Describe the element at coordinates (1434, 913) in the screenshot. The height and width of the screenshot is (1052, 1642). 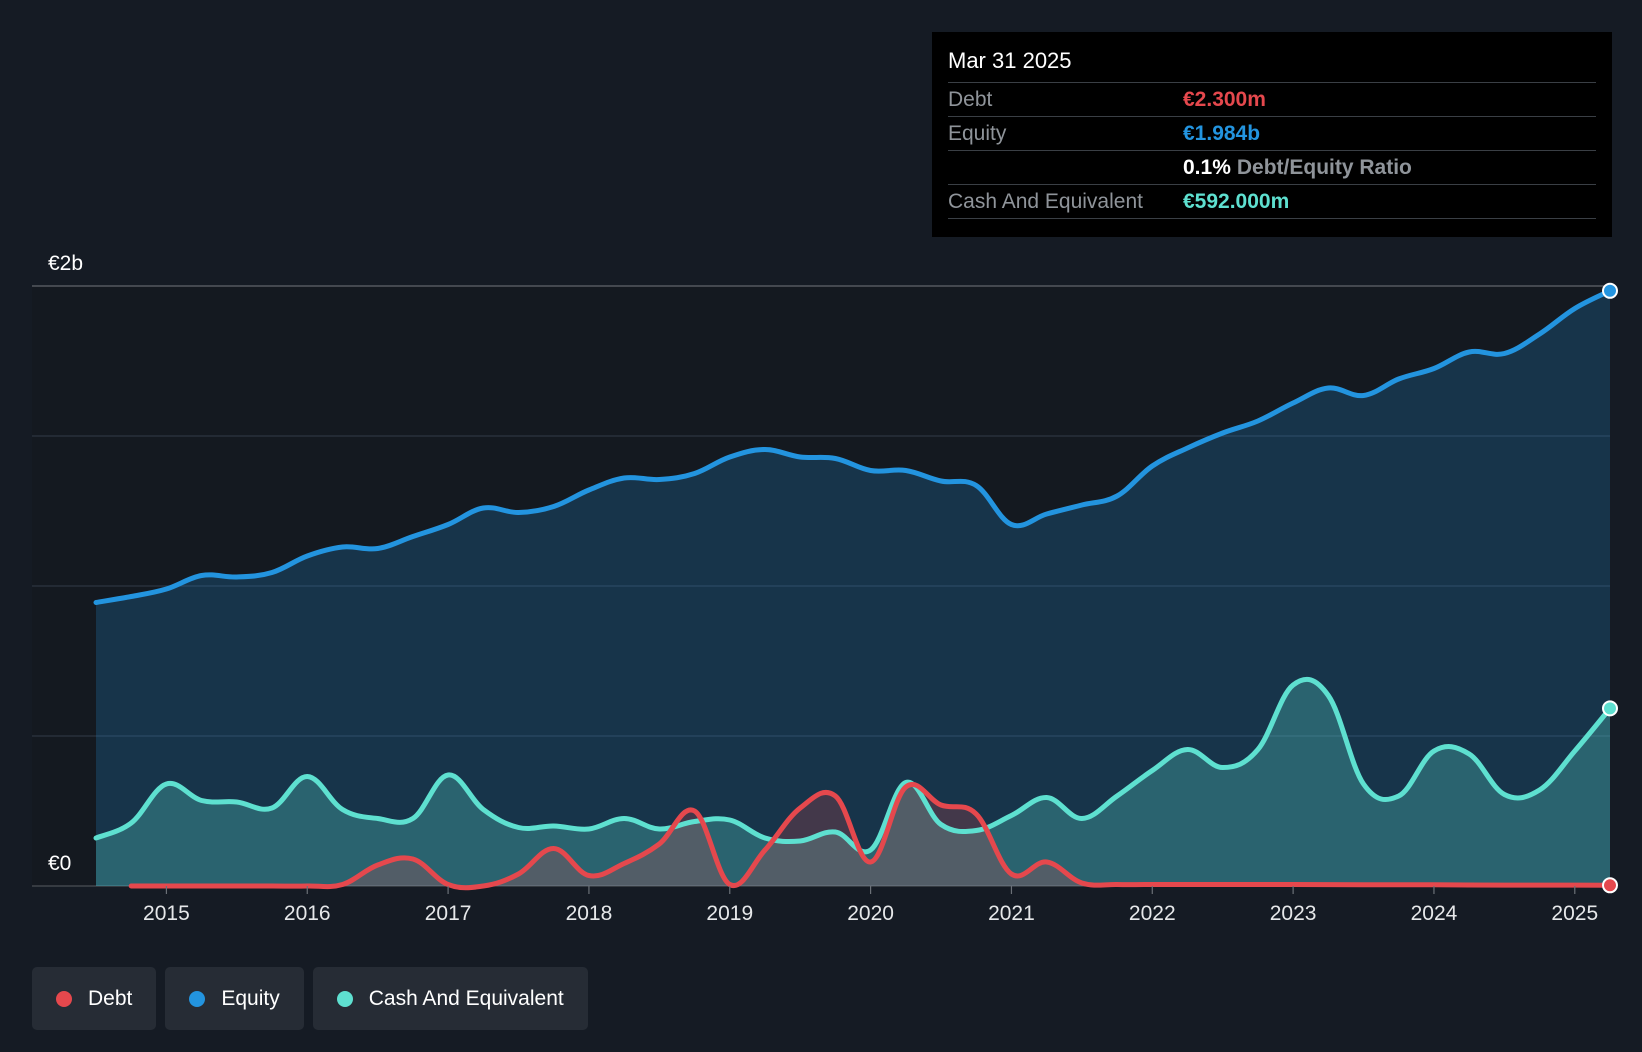
I see `x-tick-label: 2024` at that location.